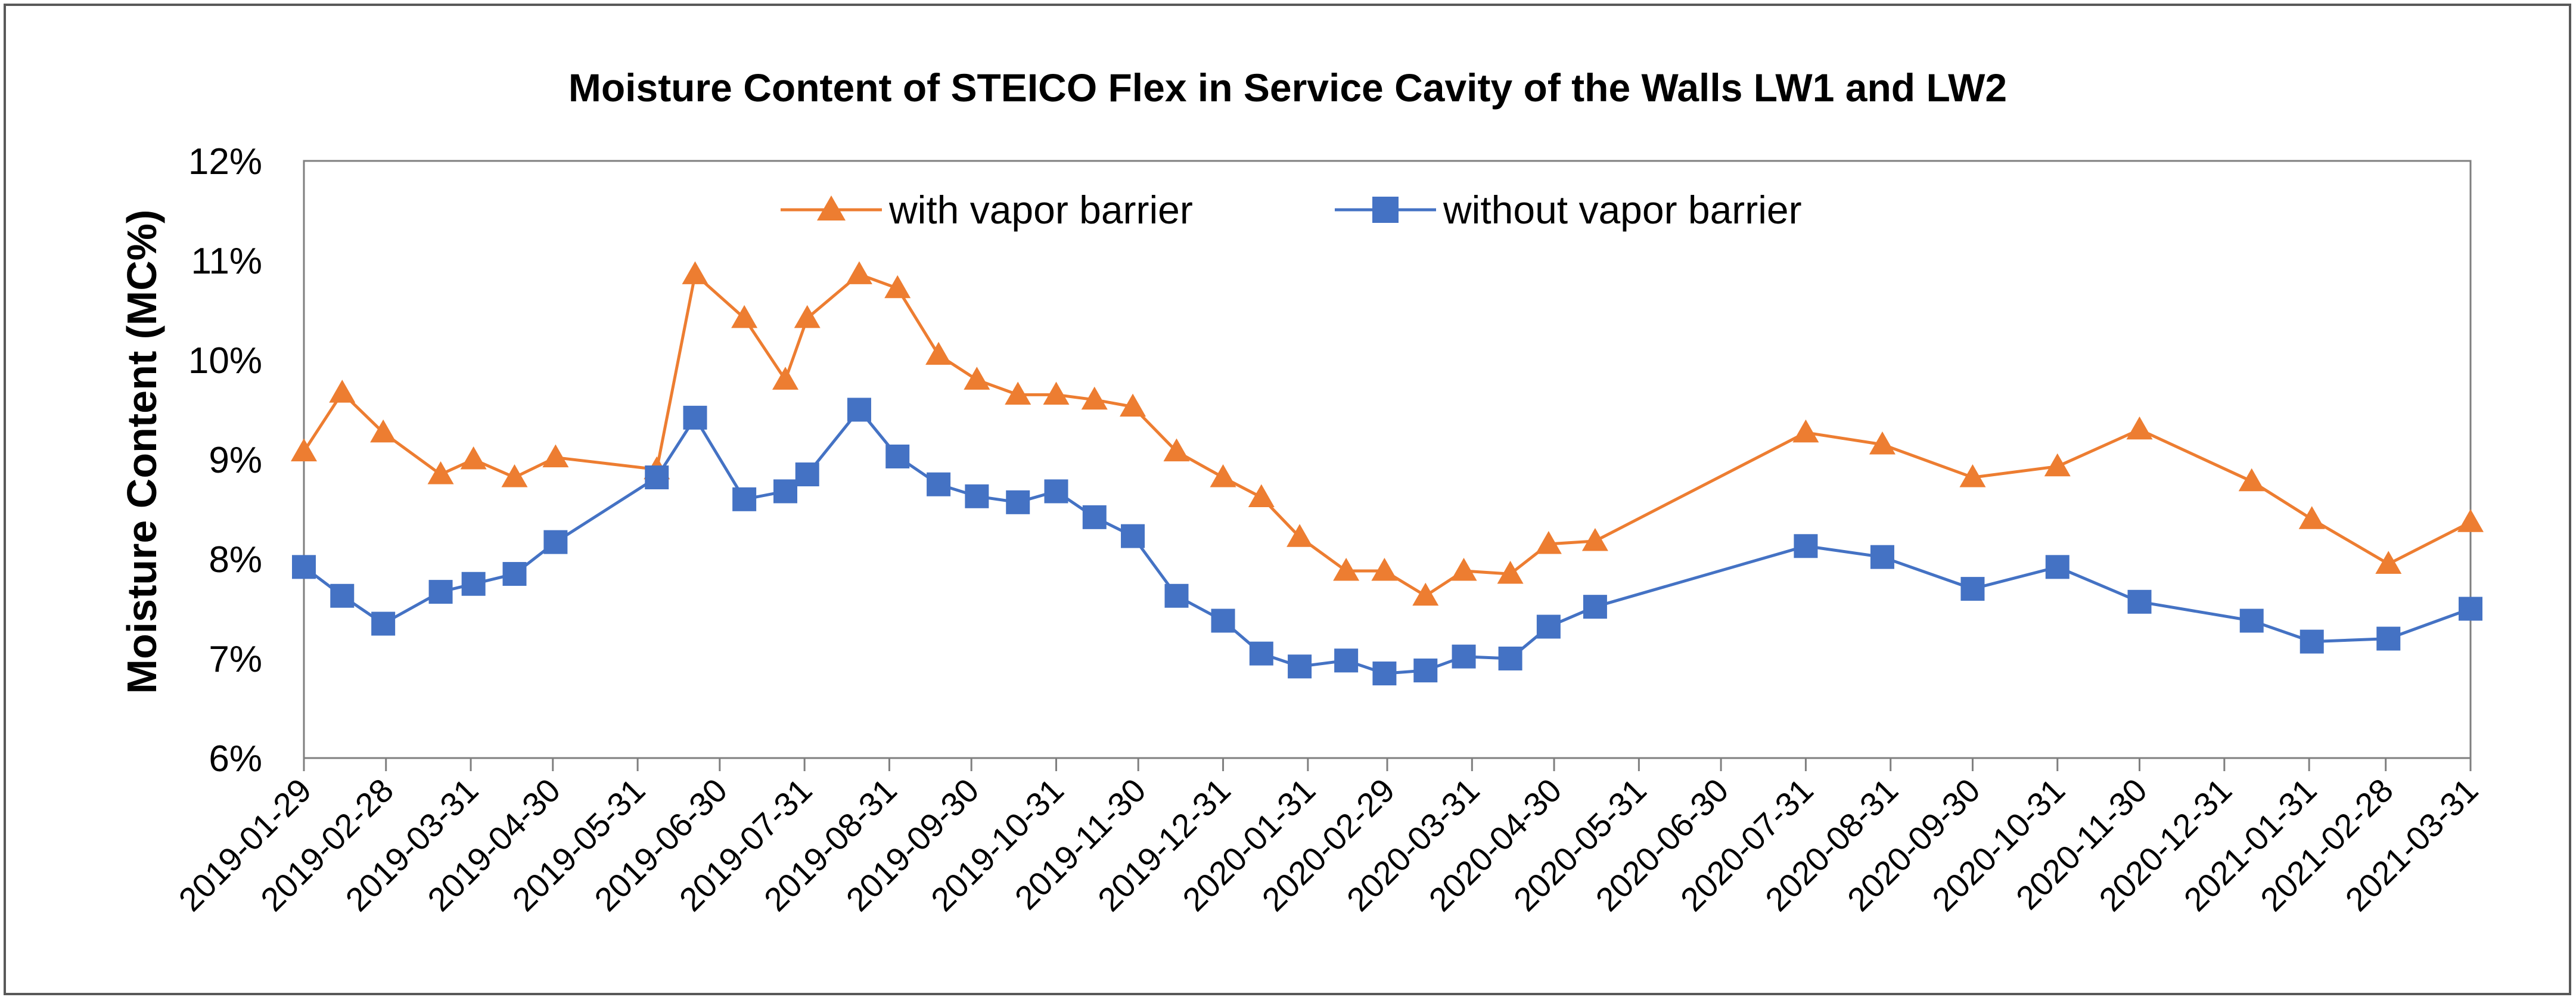  I want to click on y-tick-label: 9%, so click(235, 460).